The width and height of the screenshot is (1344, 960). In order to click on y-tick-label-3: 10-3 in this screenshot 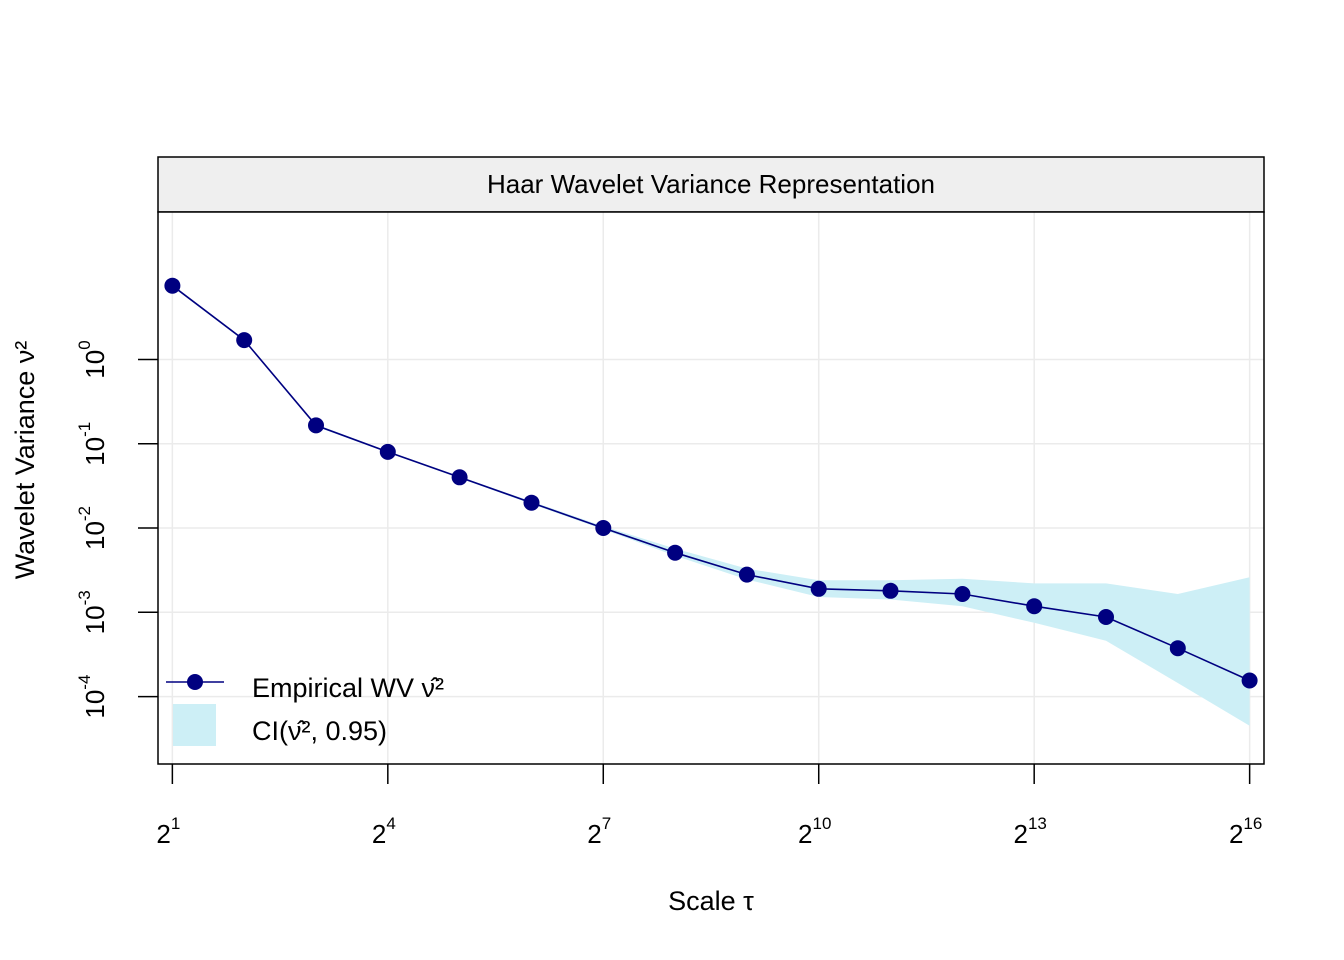, I will do `click(92, 612)`.